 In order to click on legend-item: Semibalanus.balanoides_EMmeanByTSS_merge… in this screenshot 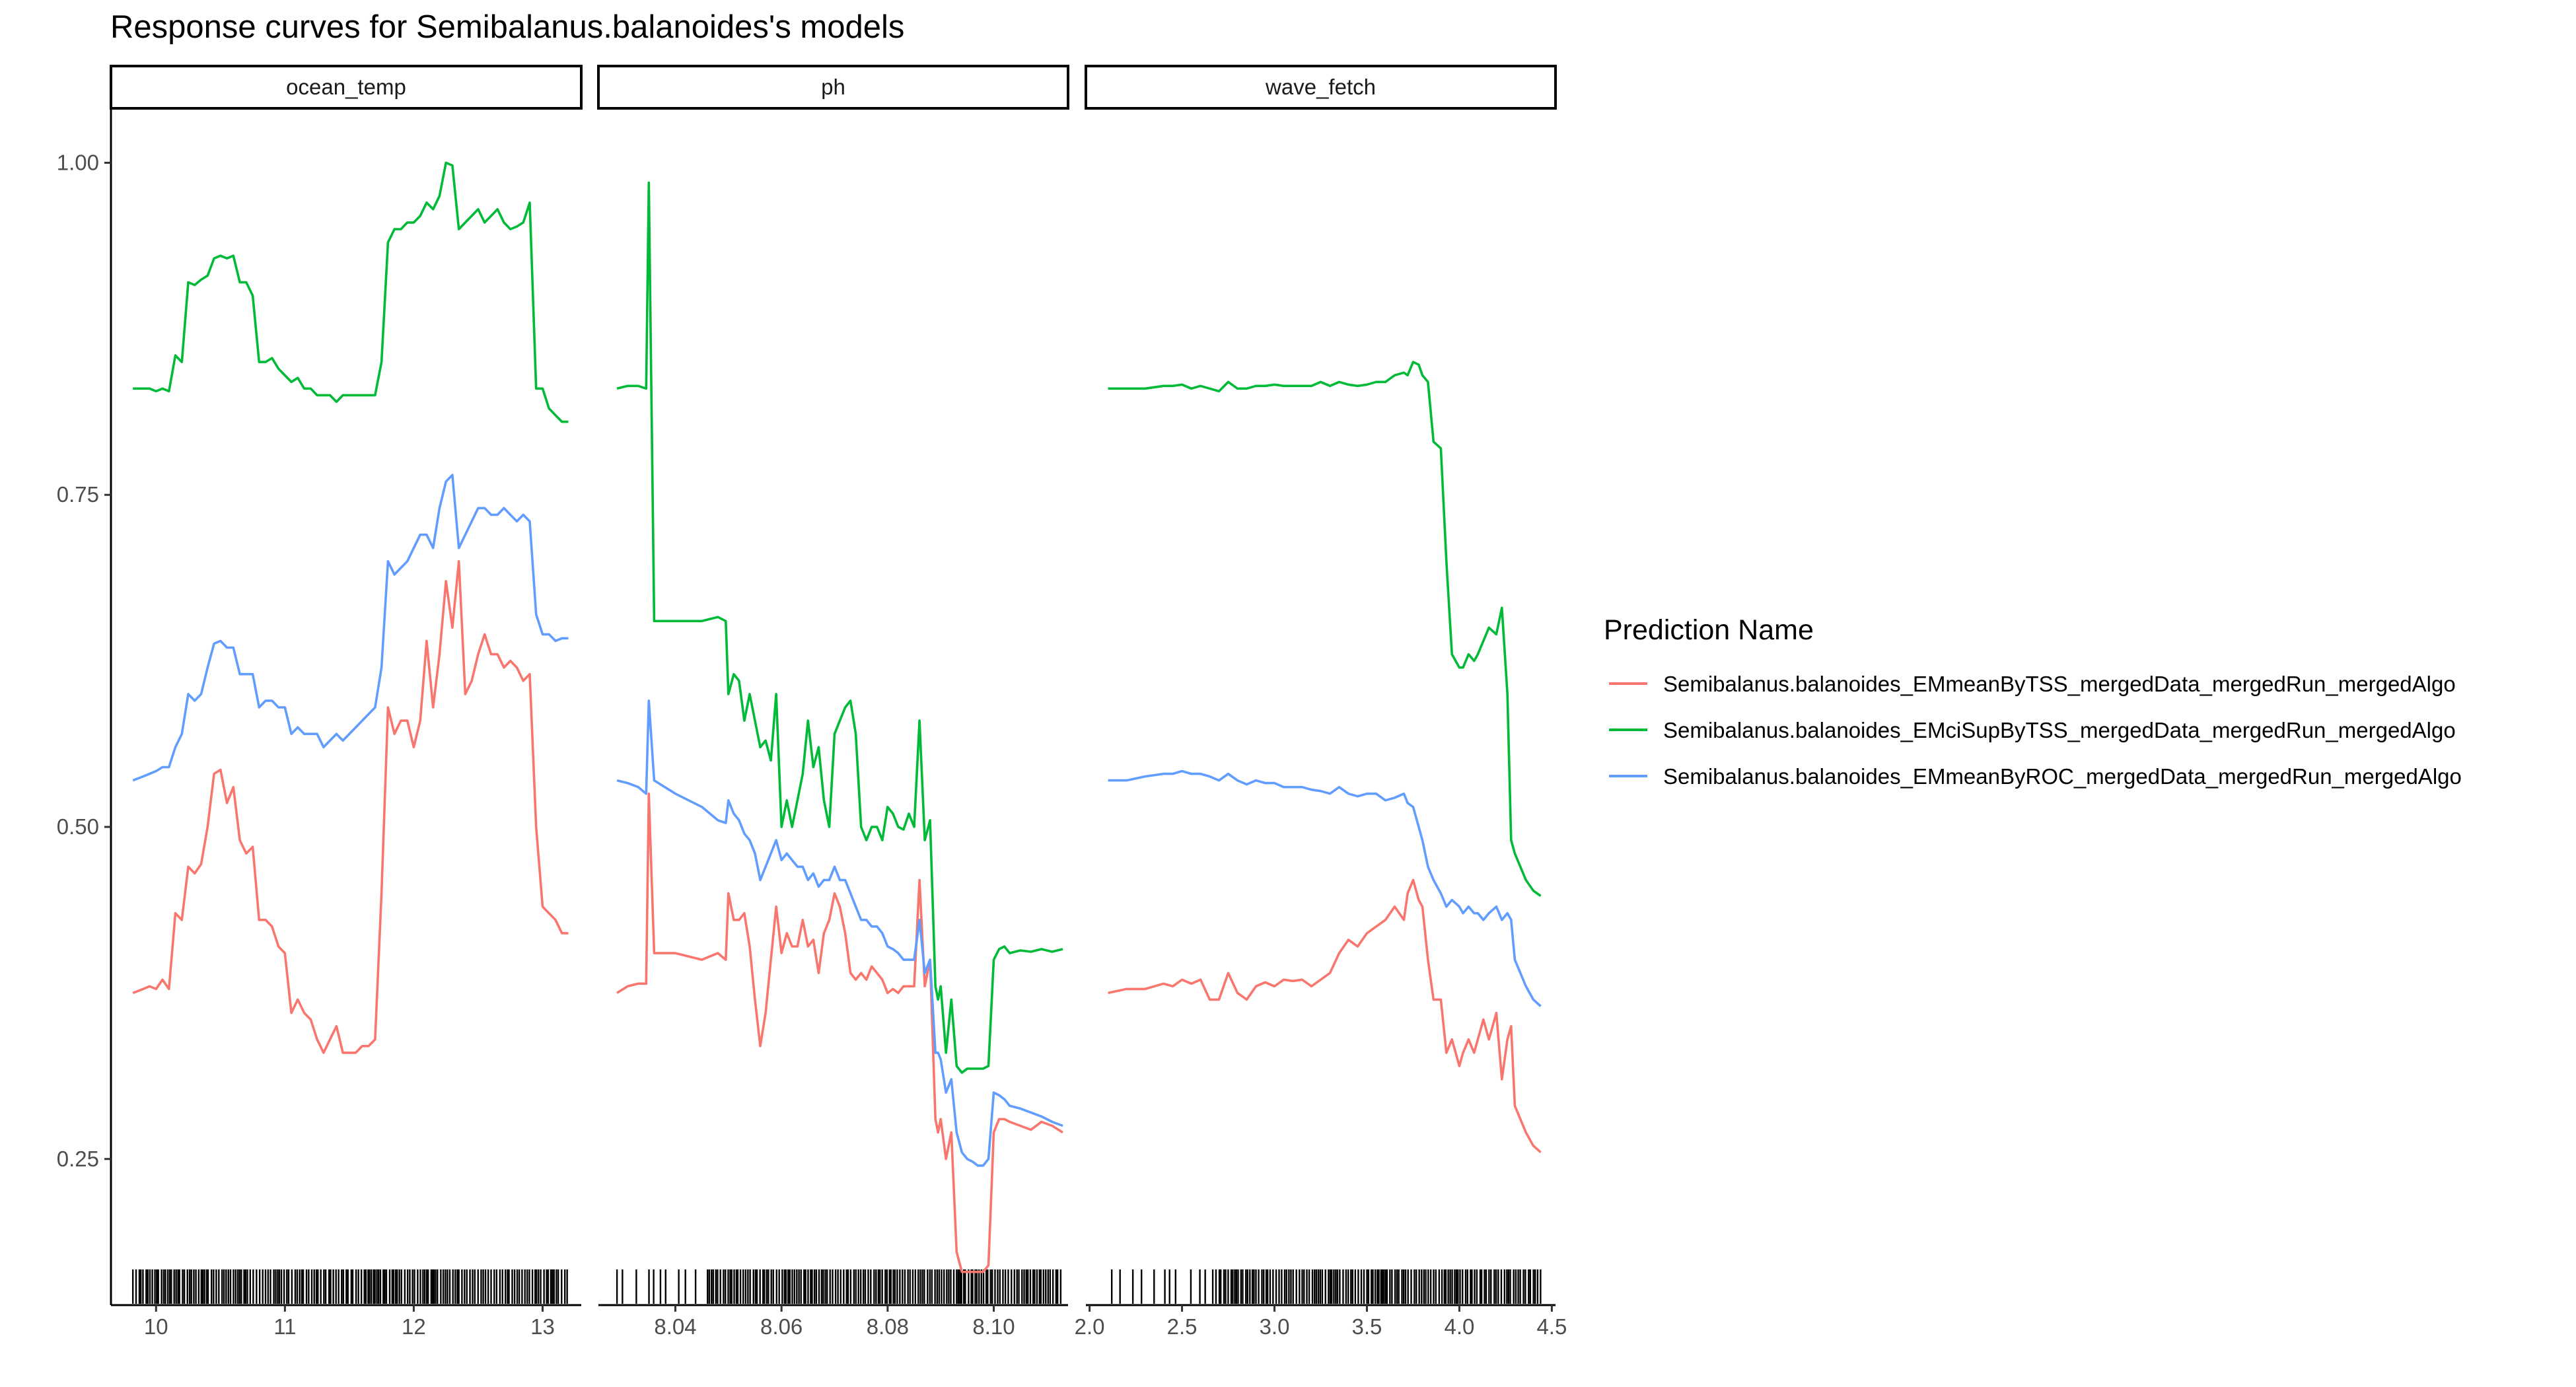, I will do `click(2033, 684)`.